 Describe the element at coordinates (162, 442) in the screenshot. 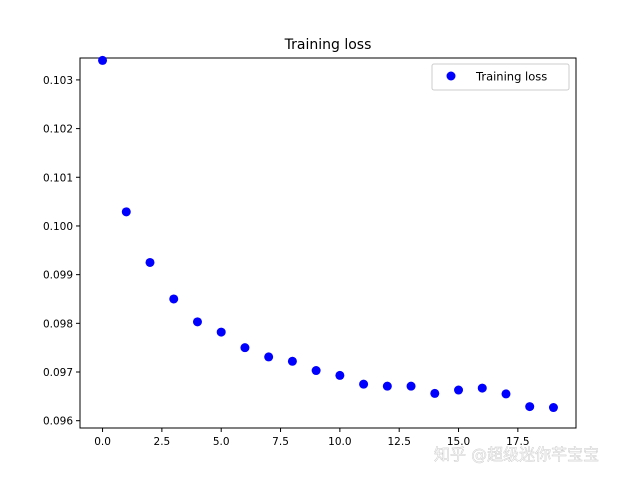

I see `x-tick-label: 2.5` at that location.